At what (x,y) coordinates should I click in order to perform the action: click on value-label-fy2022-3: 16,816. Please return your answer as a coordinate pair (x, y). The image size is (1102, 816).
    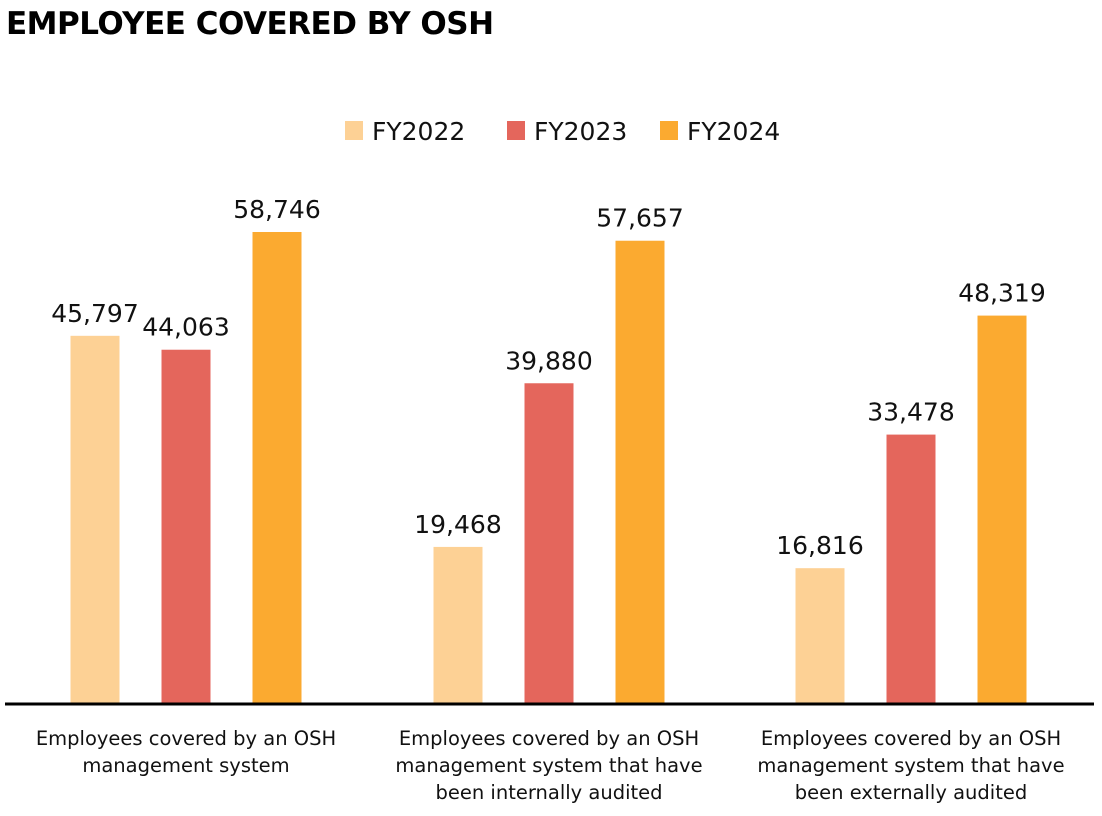
    Looking at the image, I should click on (819, 545).